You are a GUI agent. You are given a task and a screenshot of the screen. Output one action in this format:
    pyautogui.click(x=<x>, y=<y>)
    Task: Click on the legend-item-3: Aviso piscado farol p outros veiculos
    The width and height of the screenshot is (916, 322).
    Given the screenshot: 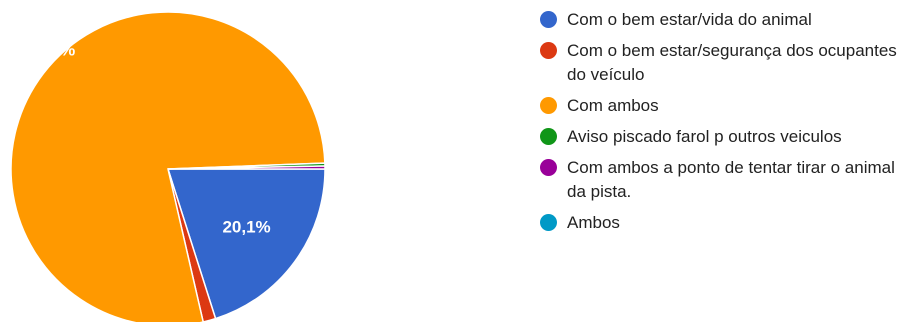 What is the action you would take?
    pyautogui.click(x=726, y=137)
    